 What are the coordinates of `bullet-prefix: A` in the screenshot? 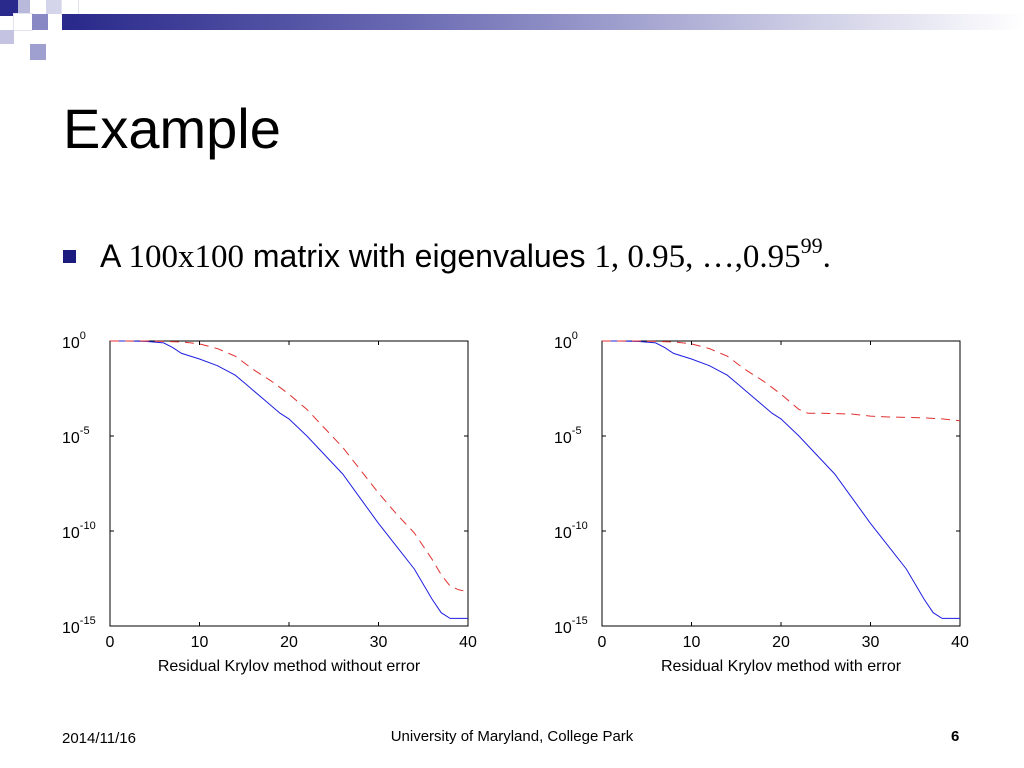 It's located at (114, 255).